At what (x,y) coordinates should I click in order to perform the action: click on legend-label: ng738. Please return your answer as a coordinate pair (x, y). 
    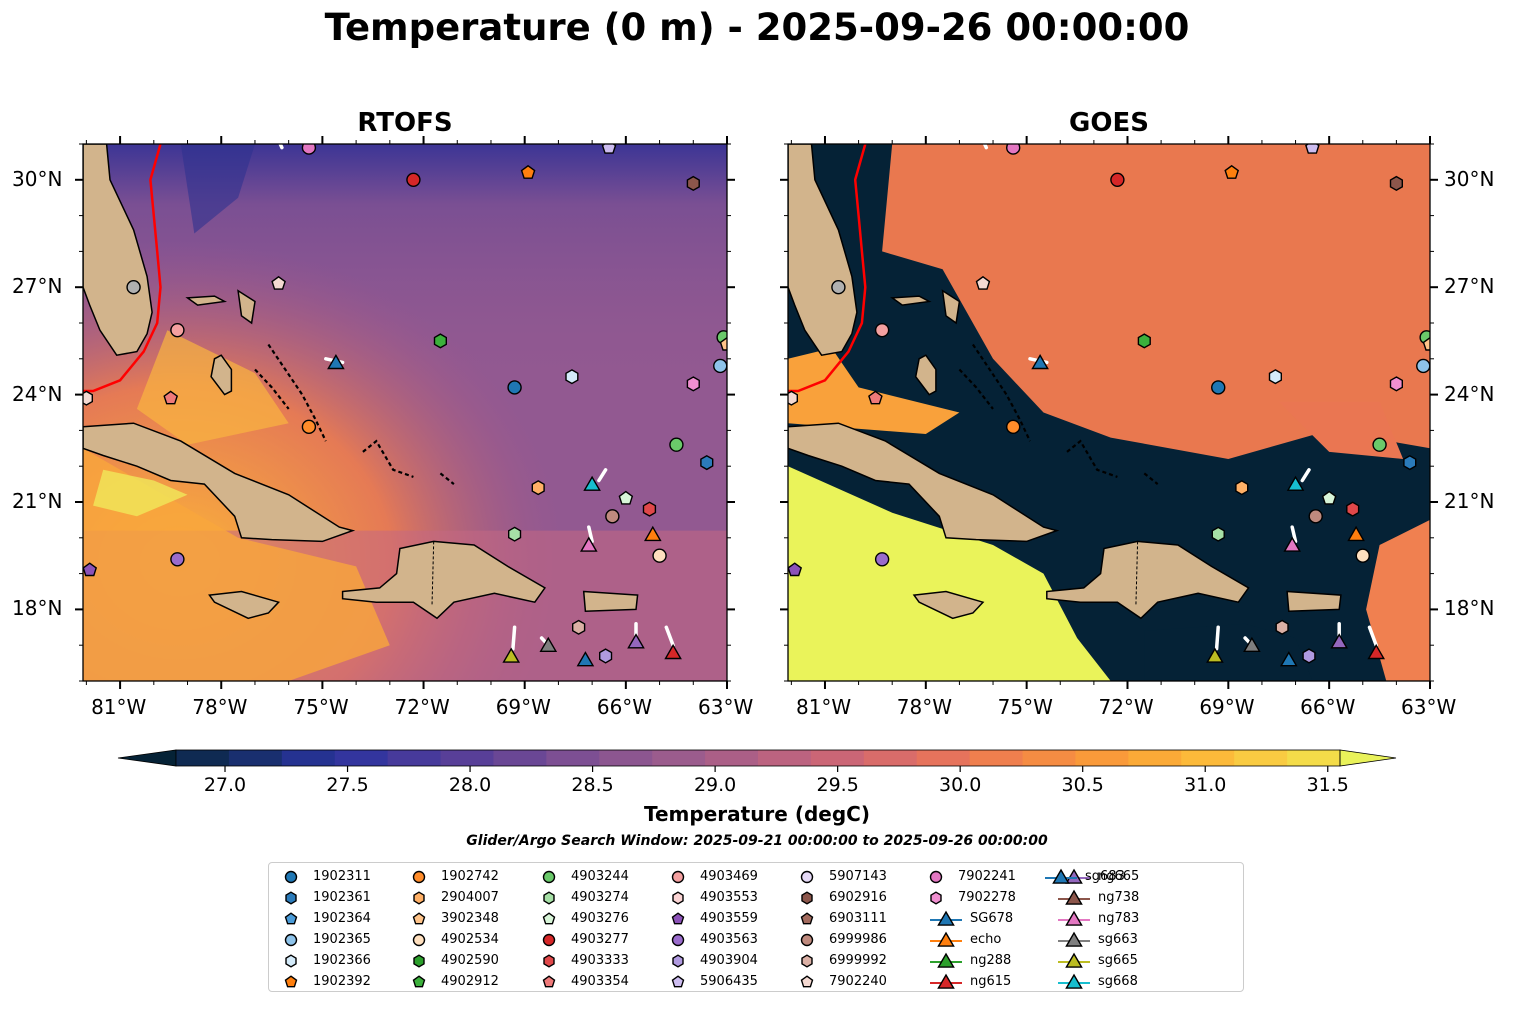
    Looking at the image, I should click on (1119, 897).